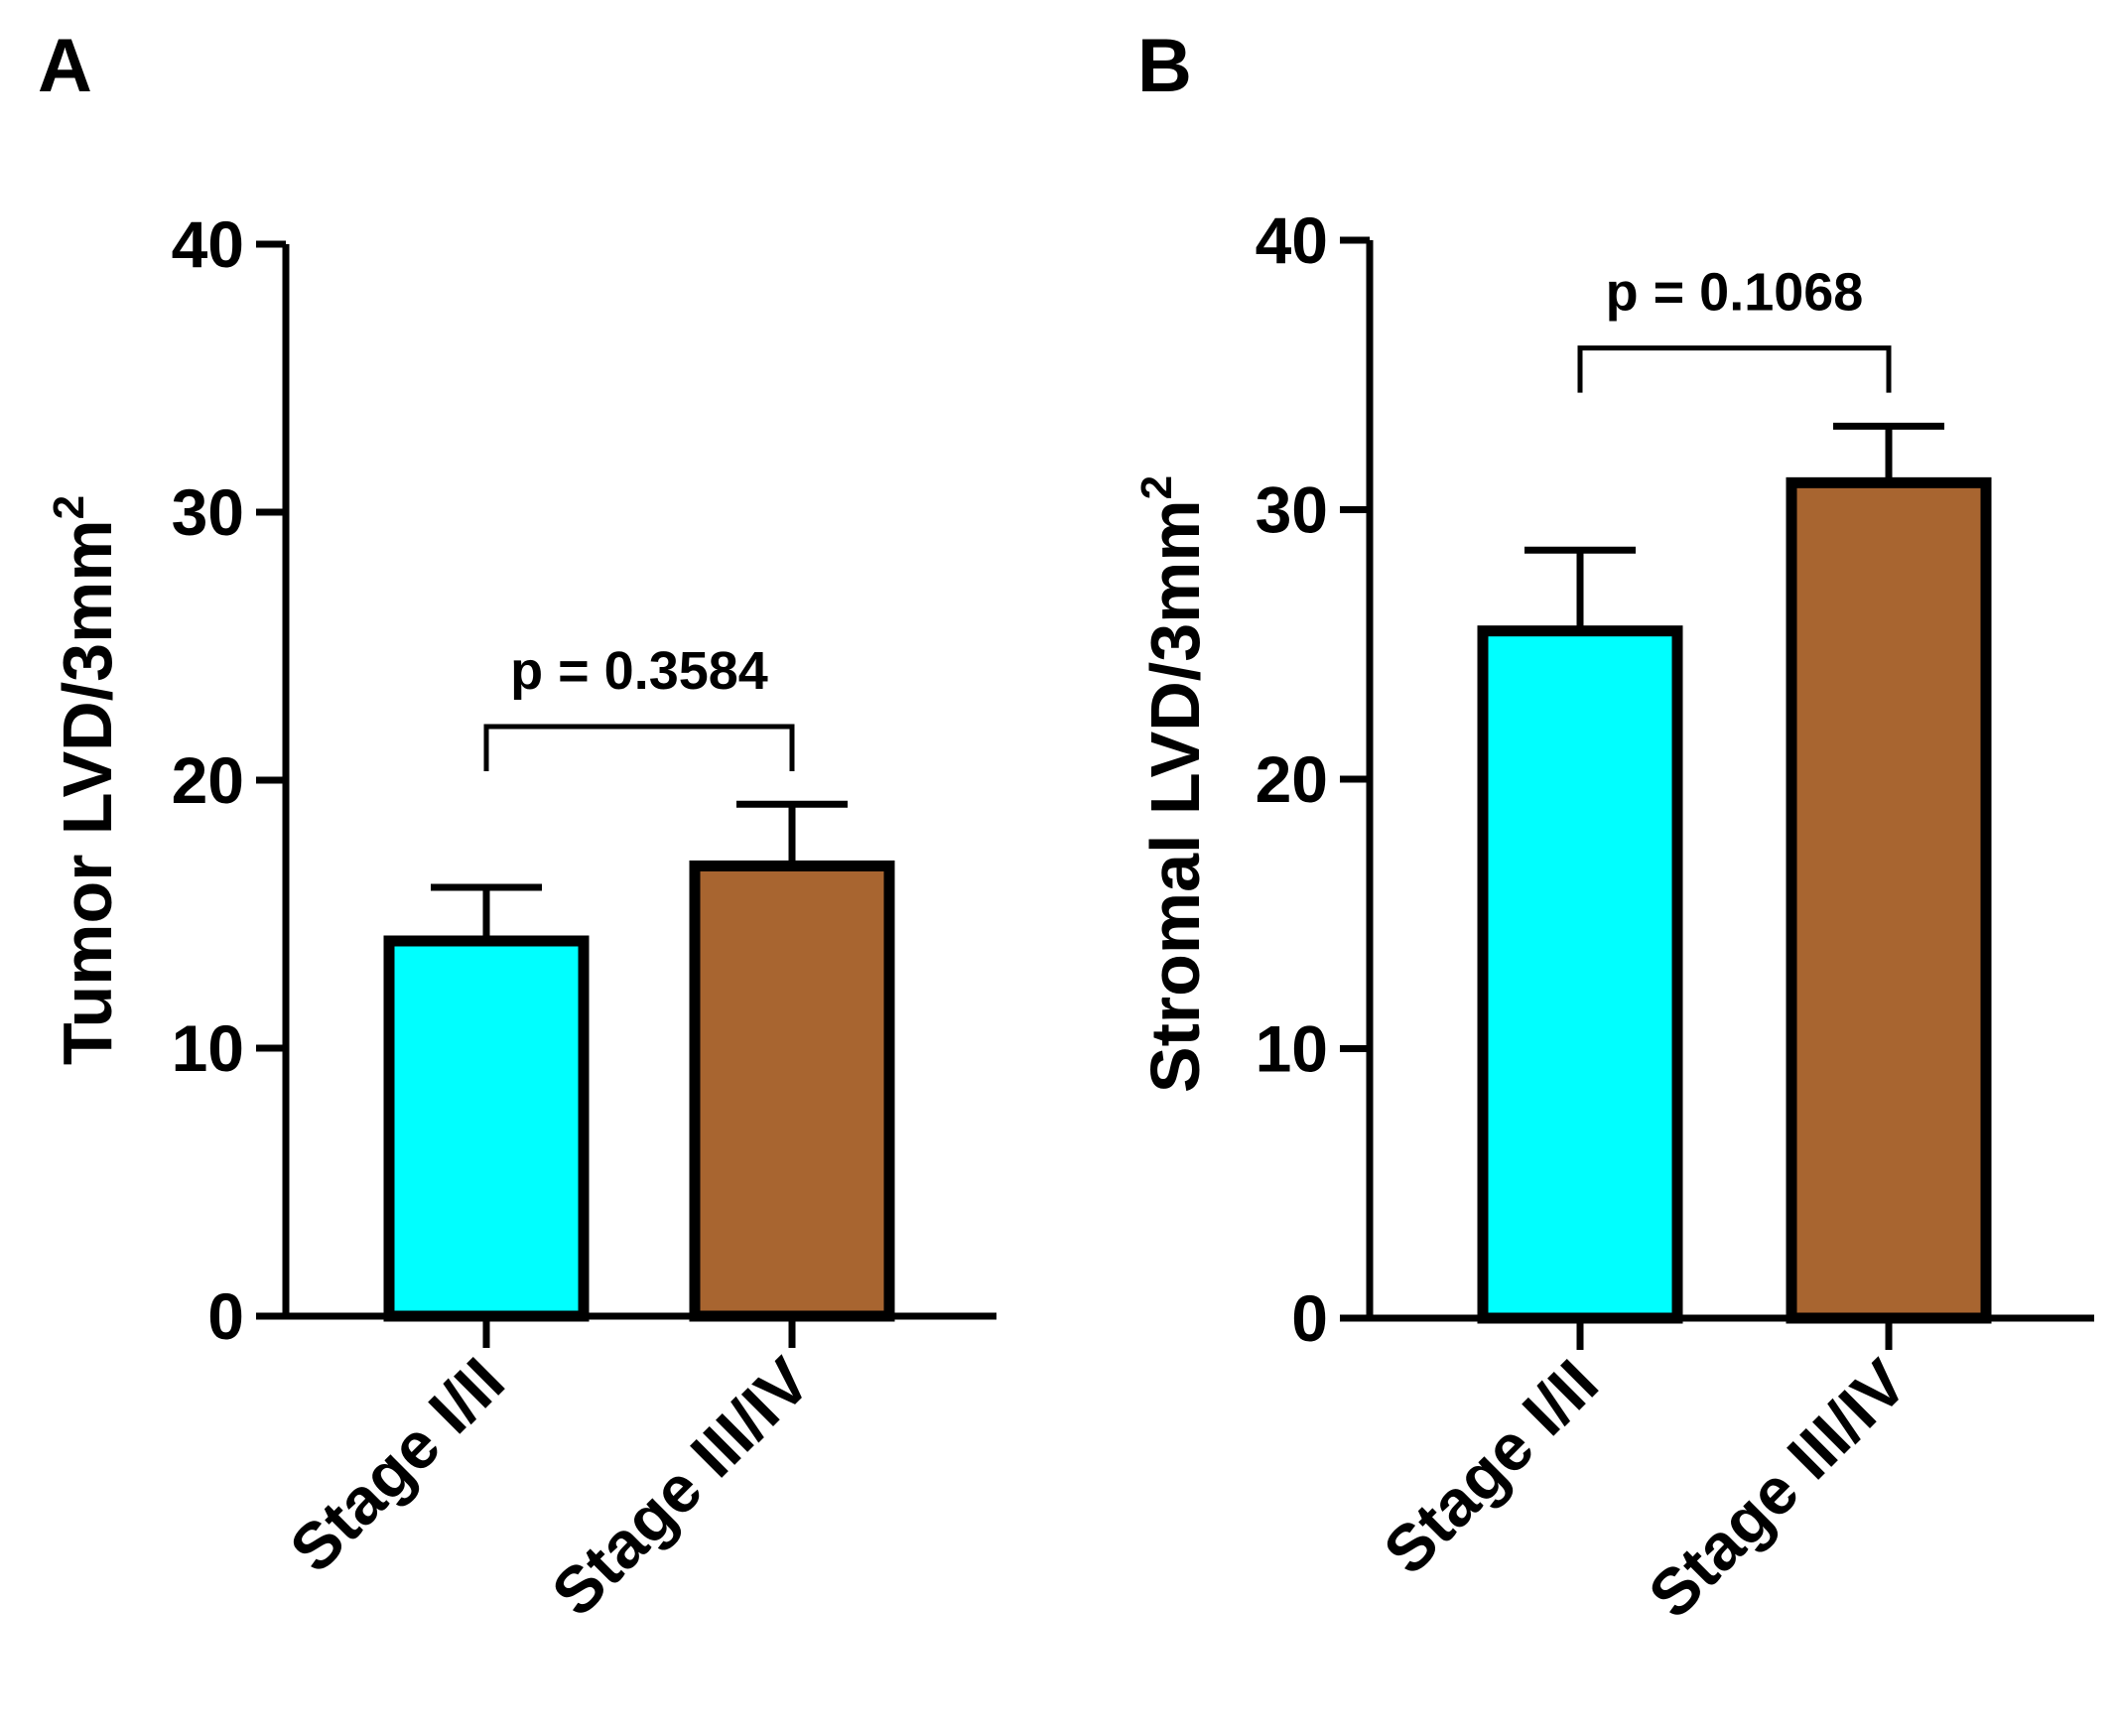 Image resolution: width=2120 pixels, height=1736 pixels. What do you see at coordinates (208, 1048) in the screenshot?
I see `panel-a-ytick-label-10: 10` at bounding box center [208, 1048].